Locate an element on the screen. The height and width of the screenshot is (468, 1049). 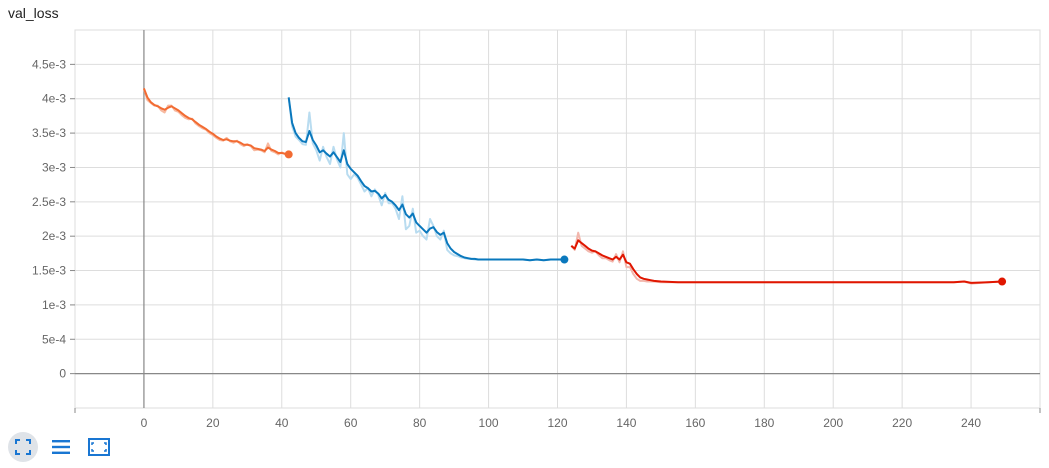
x-tick-label: 180 is located at coordinates (764, 423).